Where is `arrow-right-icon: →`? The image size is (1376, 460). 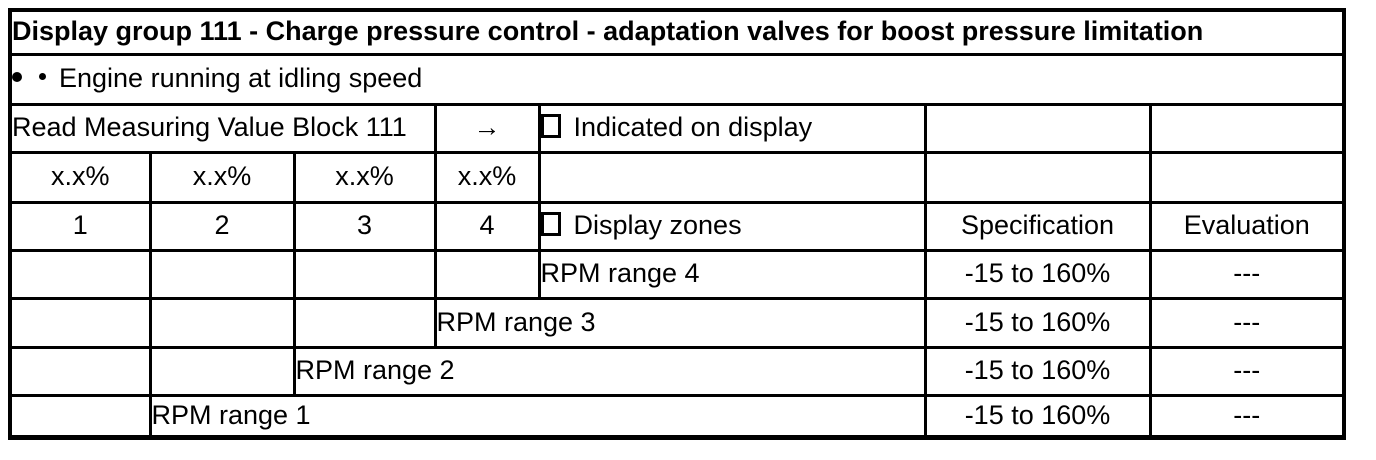 arrow-right-icon: → is located at coordinates (487, 128).